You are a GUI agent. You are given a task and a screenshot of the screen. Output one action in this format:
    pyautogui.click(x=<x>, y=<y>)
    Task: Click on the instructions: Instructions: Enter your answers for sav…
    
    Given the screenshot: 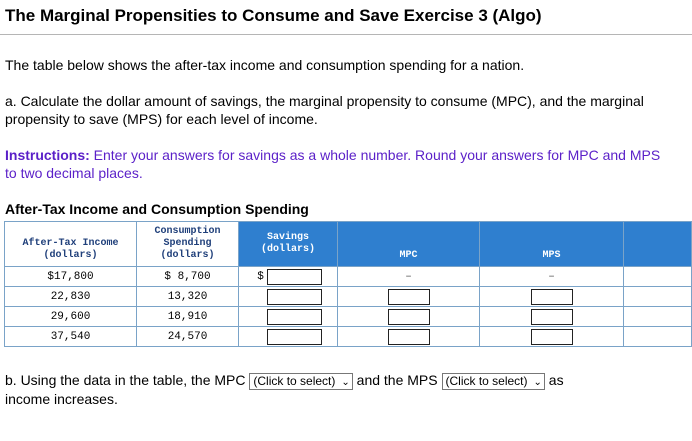 What is the action you would take?
    pyautogui.click(x=340, y=164)
    